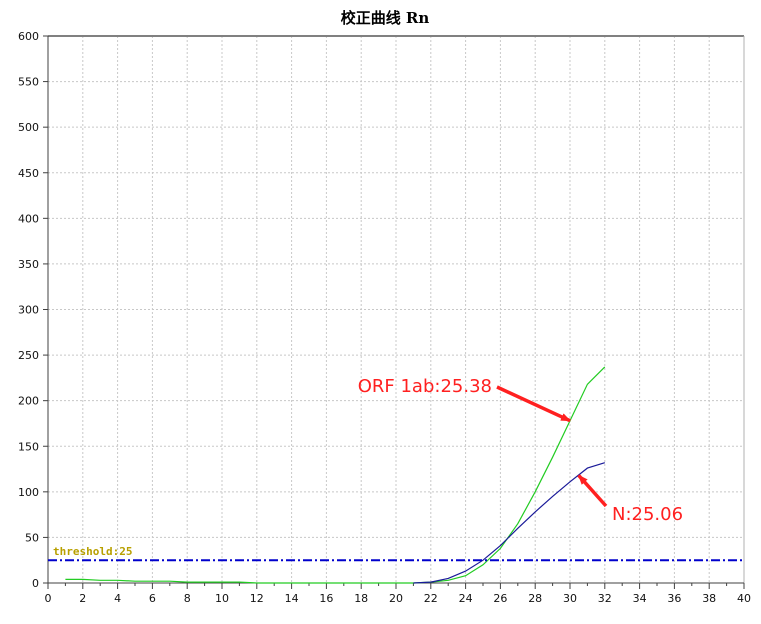 The height and width of the screenshot is (624, 761). What do you see at coordinates (292, 598) in the screenshot?
I see `x-tick-label: 14` at bounding box center [292, 598].